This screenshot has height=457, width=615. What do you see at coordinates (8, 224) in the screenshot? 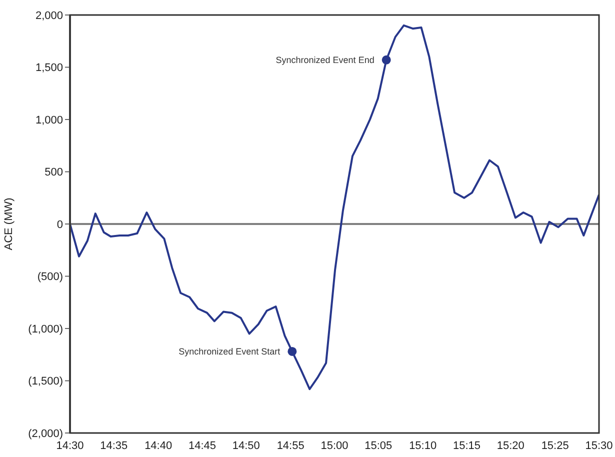
I see `y-axis-title: ACE (MW)` at bounding box center [8, 224].